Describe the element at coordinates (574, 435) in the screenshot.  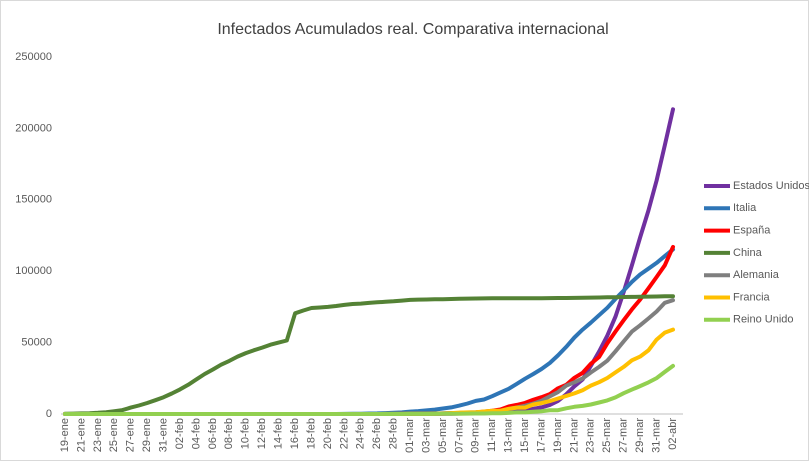
I see `x-tick-label: 21-mar` at that location.